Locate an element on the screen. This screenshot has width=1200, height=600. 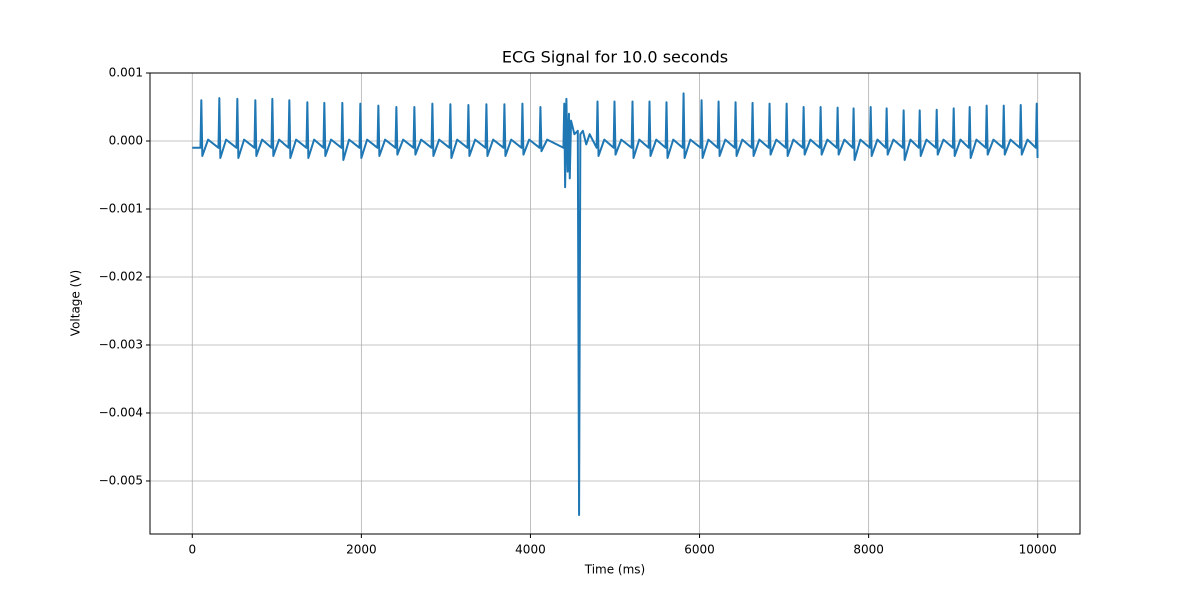
y-tick-label: −0.003 is located at coordinates (121, 344).